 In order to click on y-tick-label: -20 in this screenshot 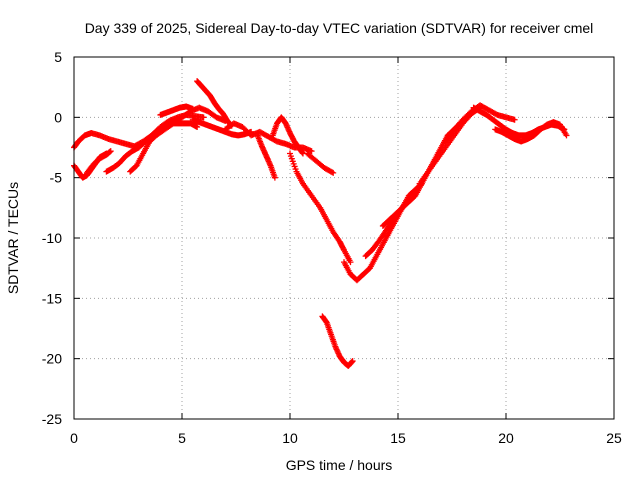, I will do `click(52, 359)`.